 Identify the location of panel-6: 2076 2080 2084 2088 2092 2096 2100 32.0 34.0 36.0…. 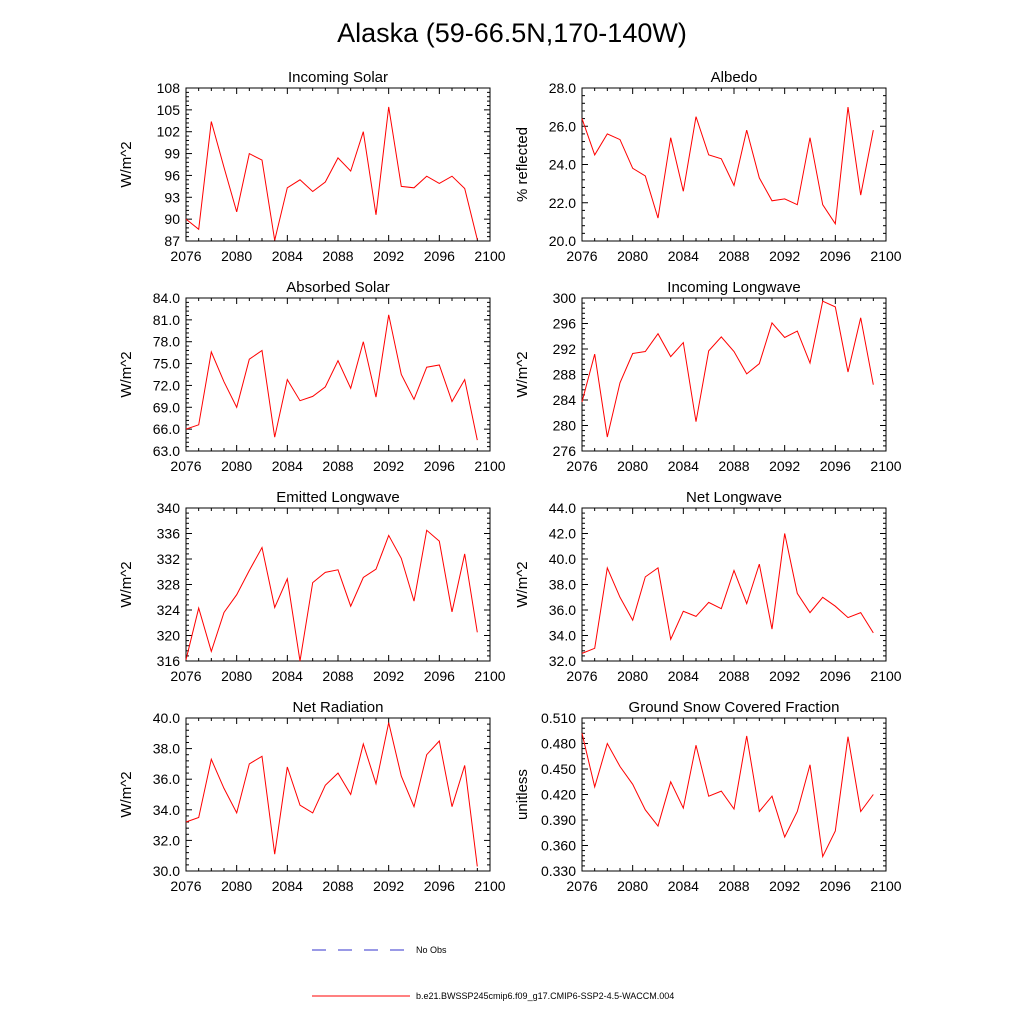
(708, 586).